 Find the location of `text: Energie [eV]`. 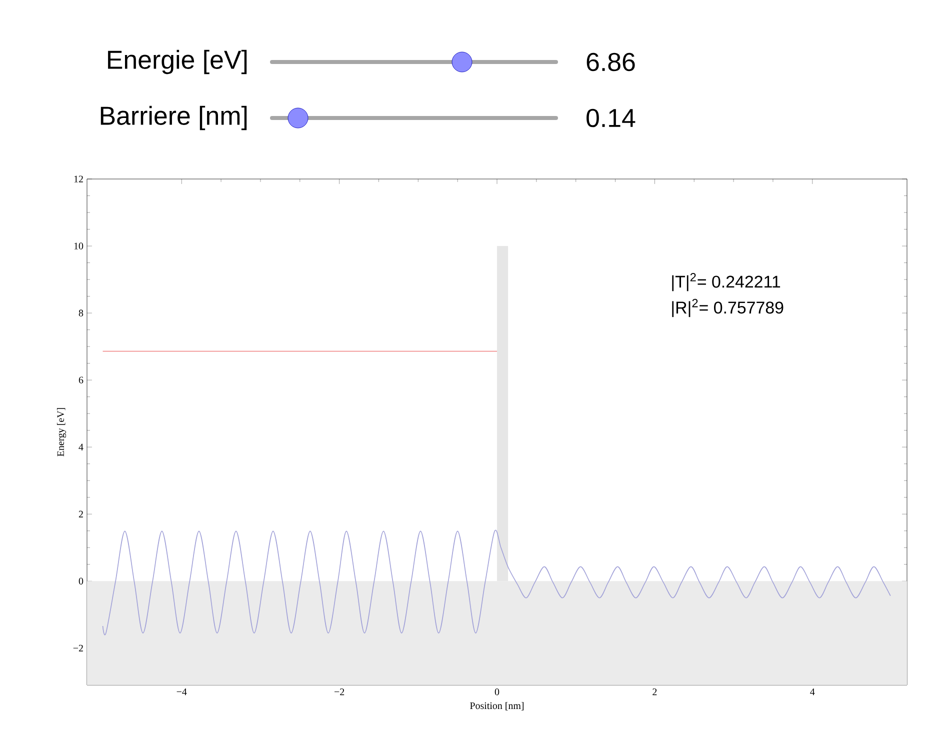

text: Energie [eV] is located at coordinates (177, 62).